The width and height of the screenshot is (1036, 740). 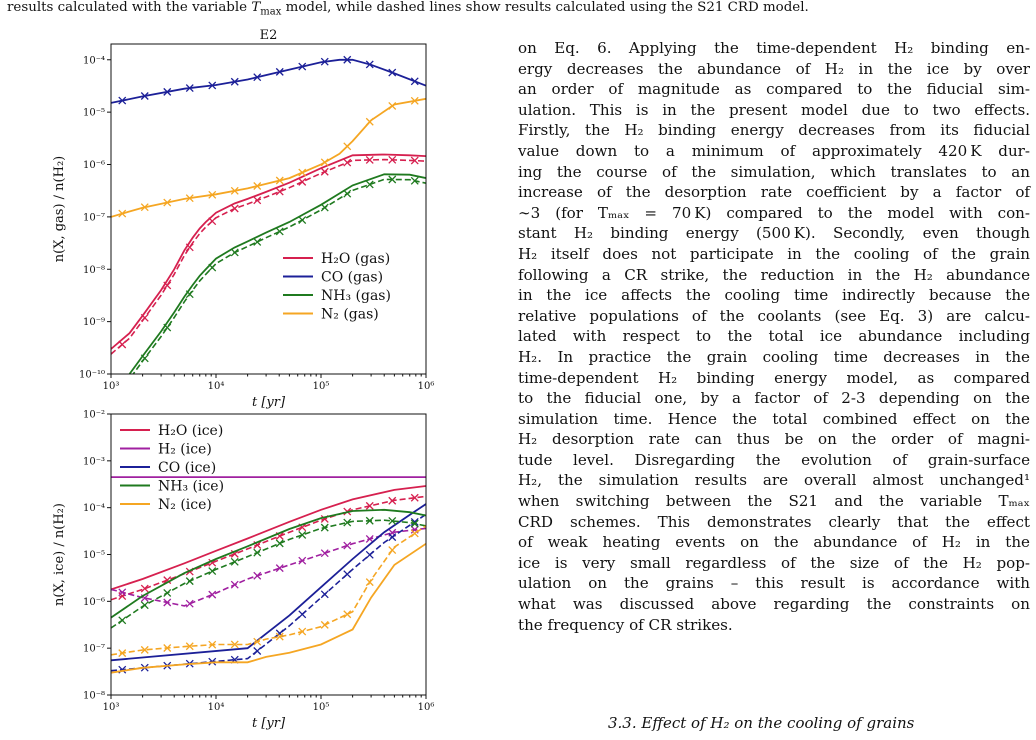 I want to click on plot-frame, so click(x=268, y=209).